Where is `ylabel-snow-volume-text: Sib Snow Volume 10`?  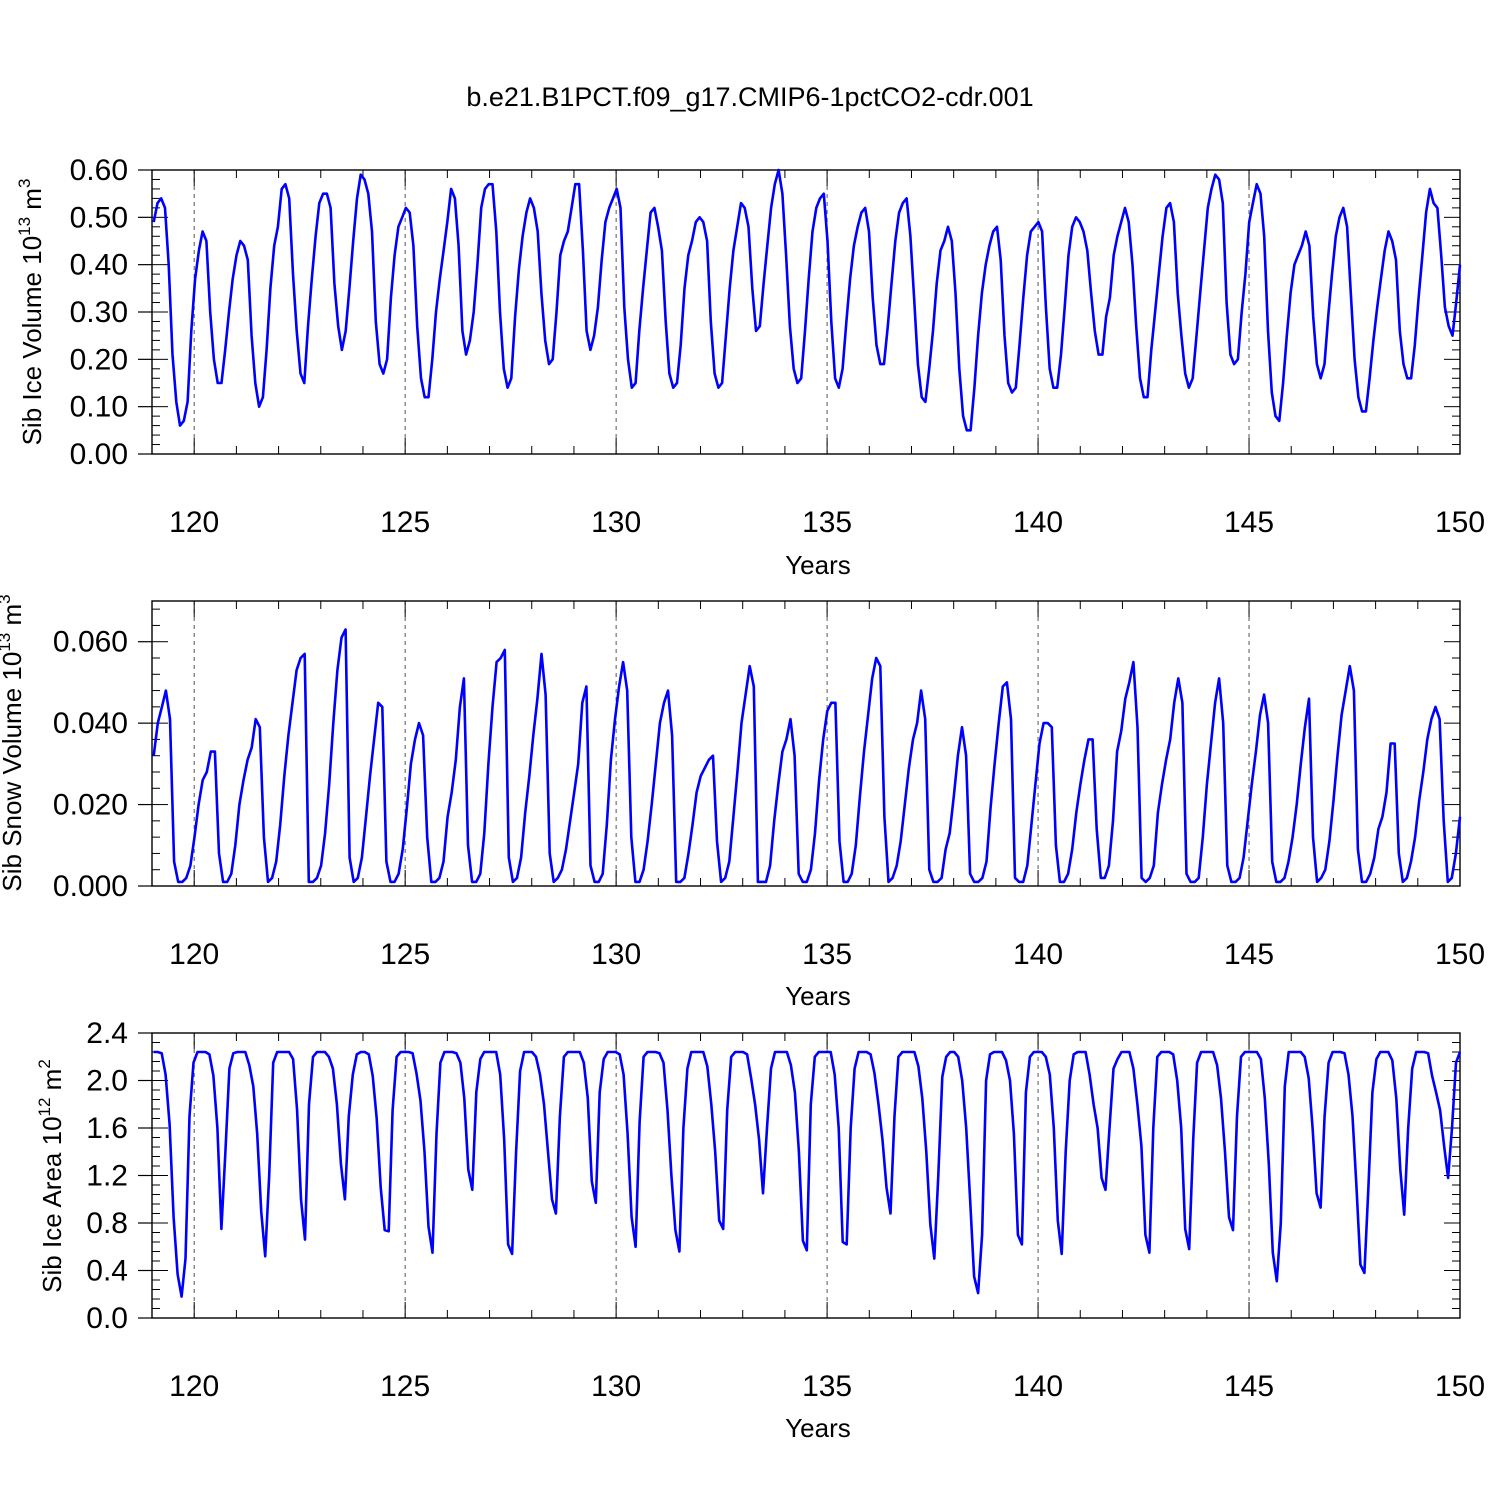
ylabel-snow-volume-text: Sib Snow Volume 10 is located at coordinates (13, 772).